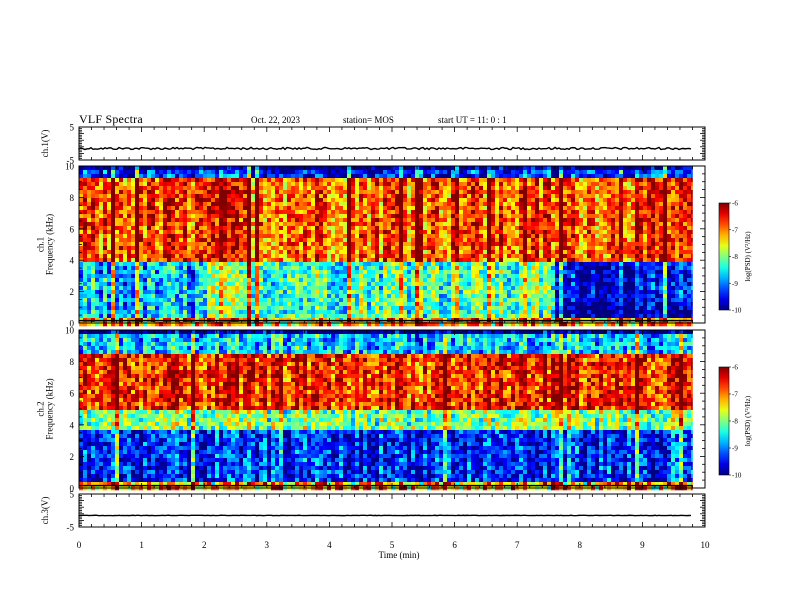 The width and height of the screenshot is (792, 612). Describe the element at coordinates (517, 545) in the screenshot. I see `x-tick-label: 7` at that location.